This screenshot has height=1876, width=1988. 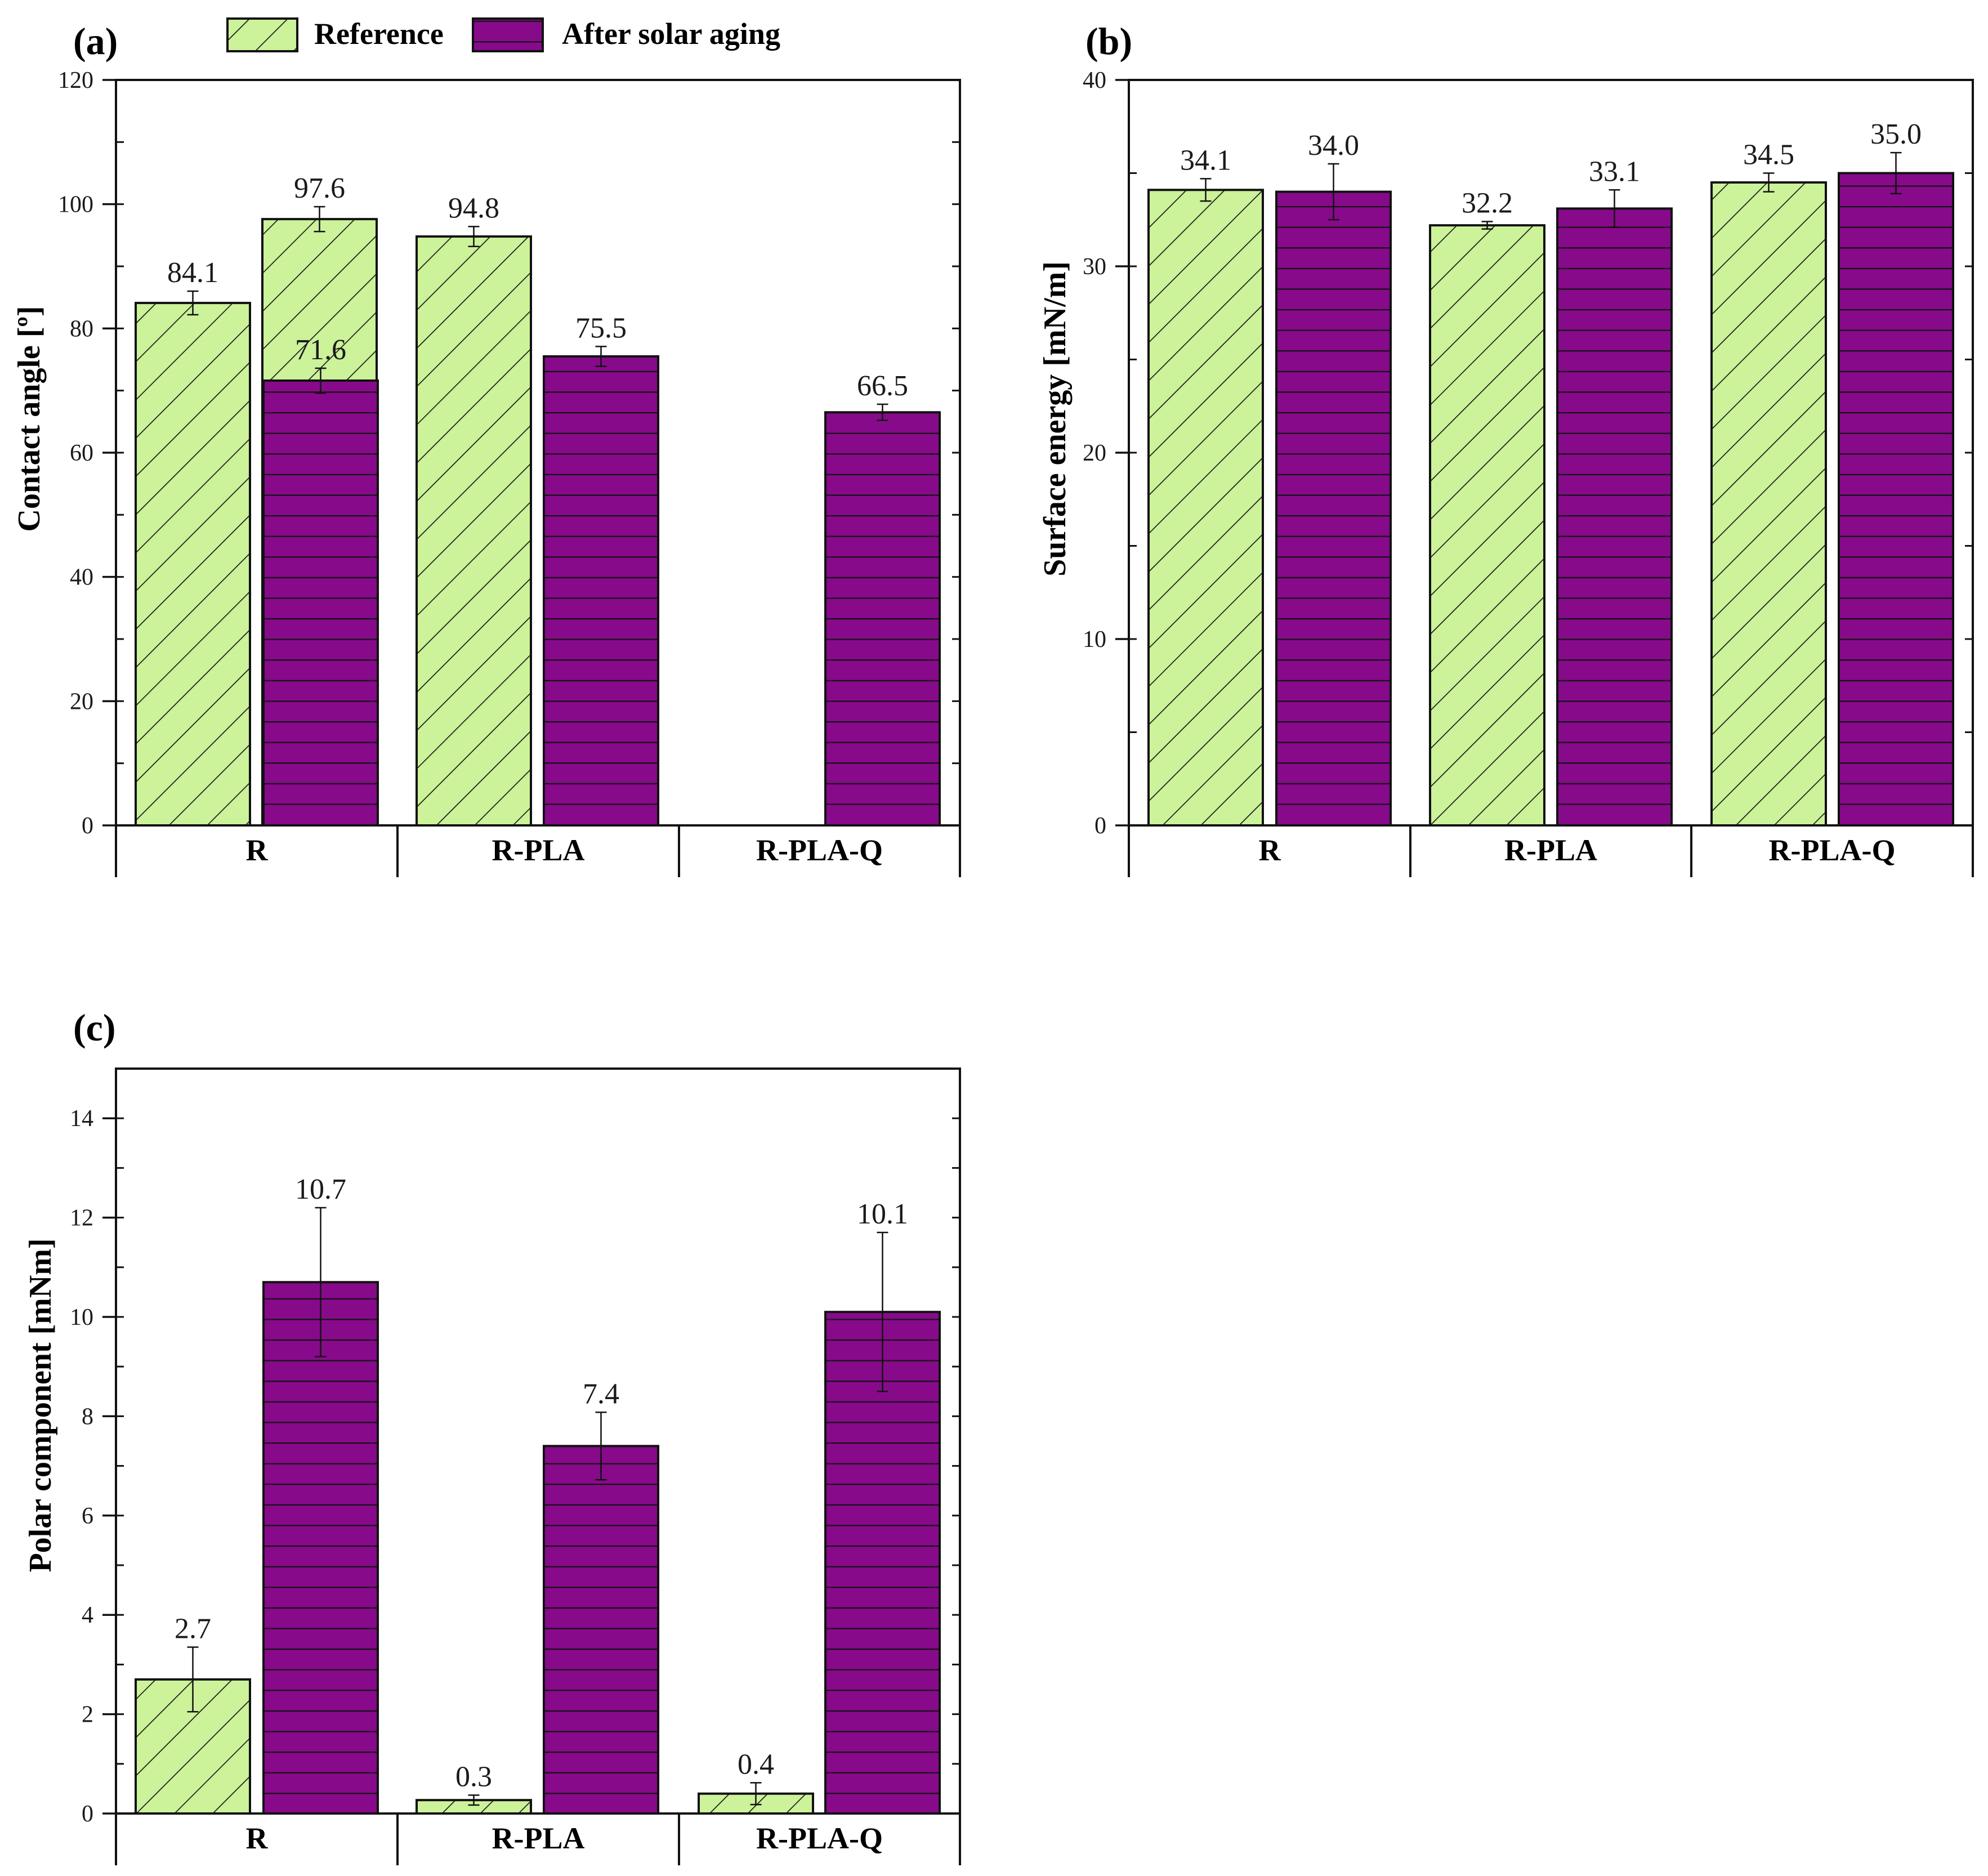 I want to click on data-label: 0.4, so click(x=756, y=1764).